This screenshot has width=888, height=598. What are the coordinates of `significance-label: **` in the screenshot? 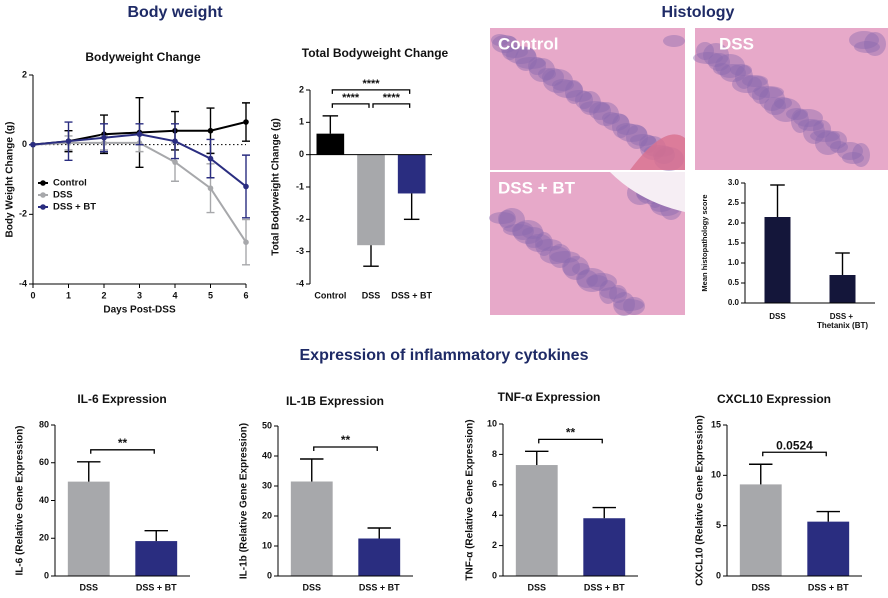 It's located at (346, 440).